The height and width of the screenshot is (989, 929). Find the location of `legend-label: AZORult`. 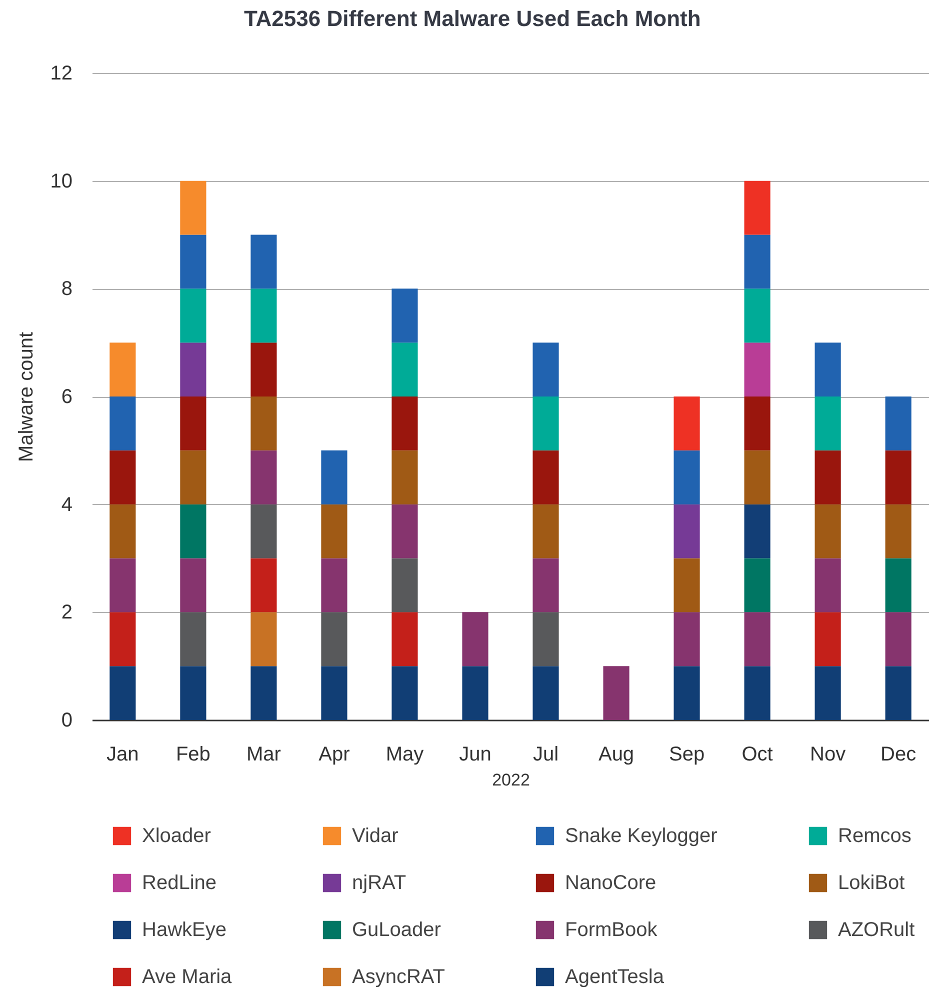

legend-label: AZORult is located at coordinates (877, 930).